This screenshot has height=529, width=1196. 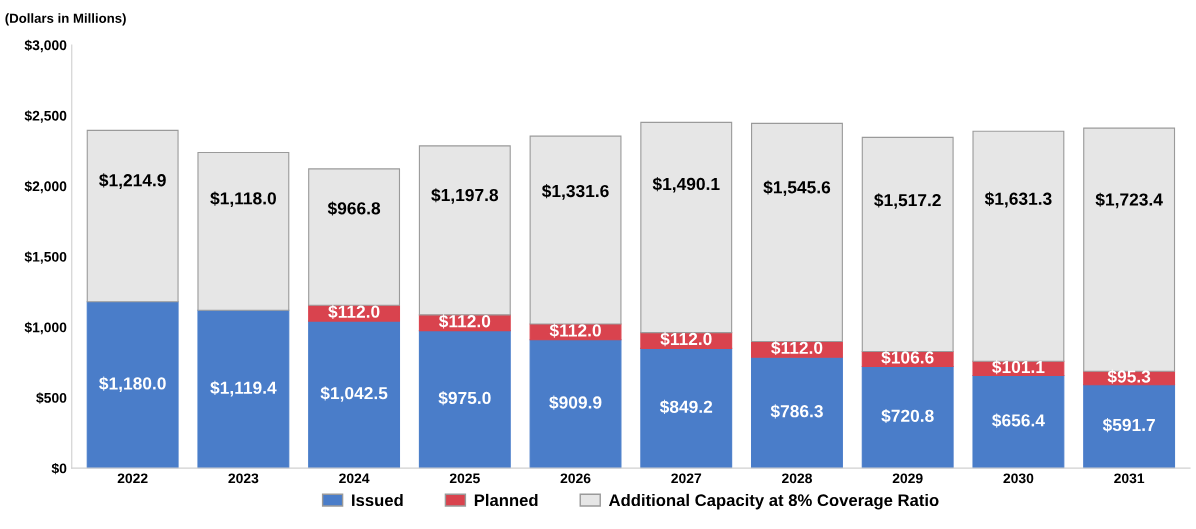 I want to click on data-label: $656.4, so click(x=1018, y=420).